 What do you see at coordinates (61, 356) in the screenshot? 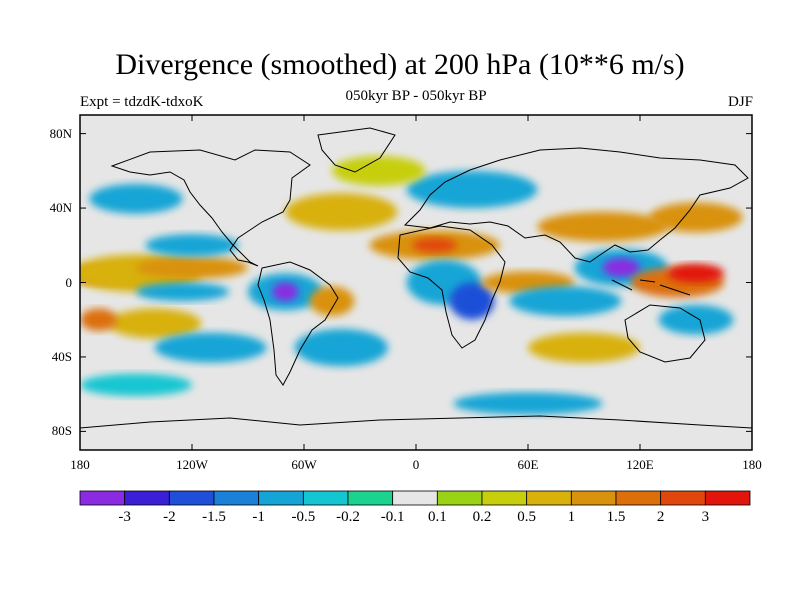
I see `y-tick-label: 40S` at bounding box center [61, 356].